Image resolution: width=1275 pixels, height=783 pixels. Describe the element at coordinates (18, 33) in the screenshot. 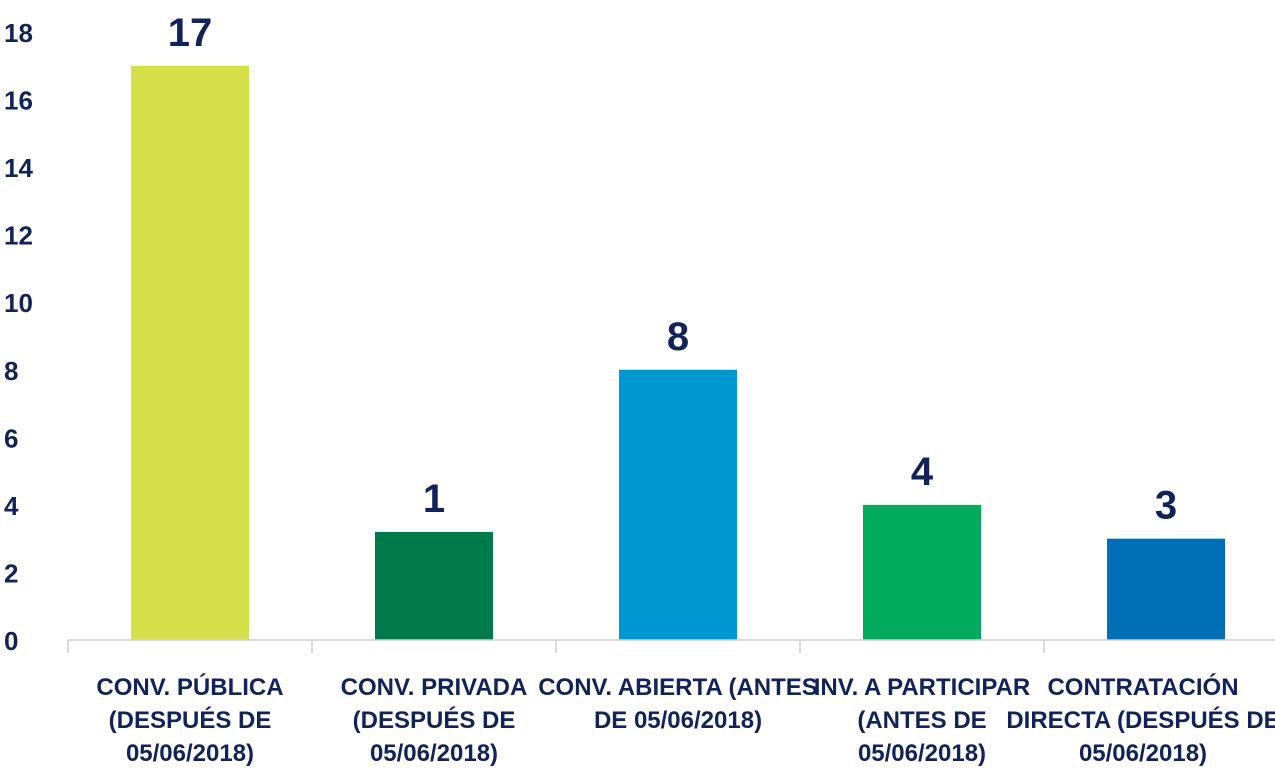

I see `y-tick-label: 18` at that location.